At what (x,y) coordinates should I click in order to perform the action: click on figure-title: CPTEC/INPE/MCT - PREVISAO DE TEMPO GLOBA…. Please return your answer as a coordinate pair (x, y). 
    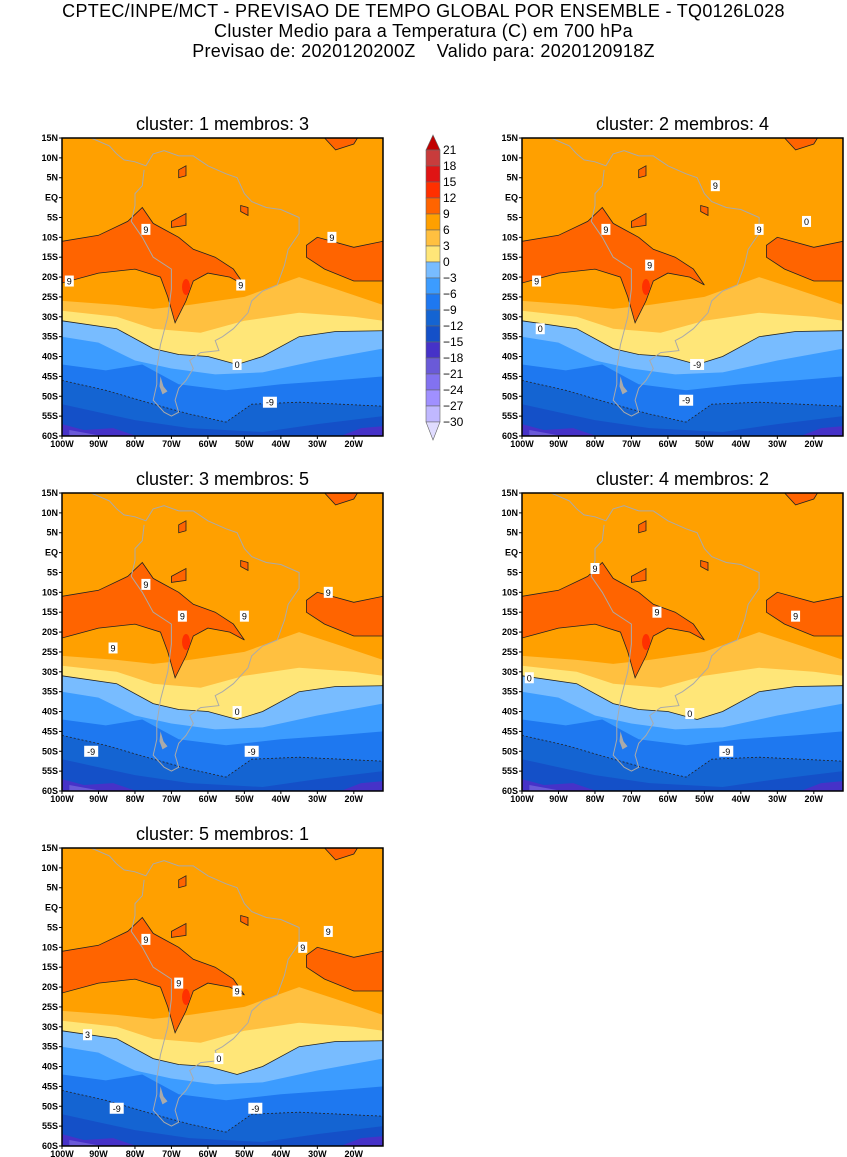
    Looking at the image, I should click on (423, 11).